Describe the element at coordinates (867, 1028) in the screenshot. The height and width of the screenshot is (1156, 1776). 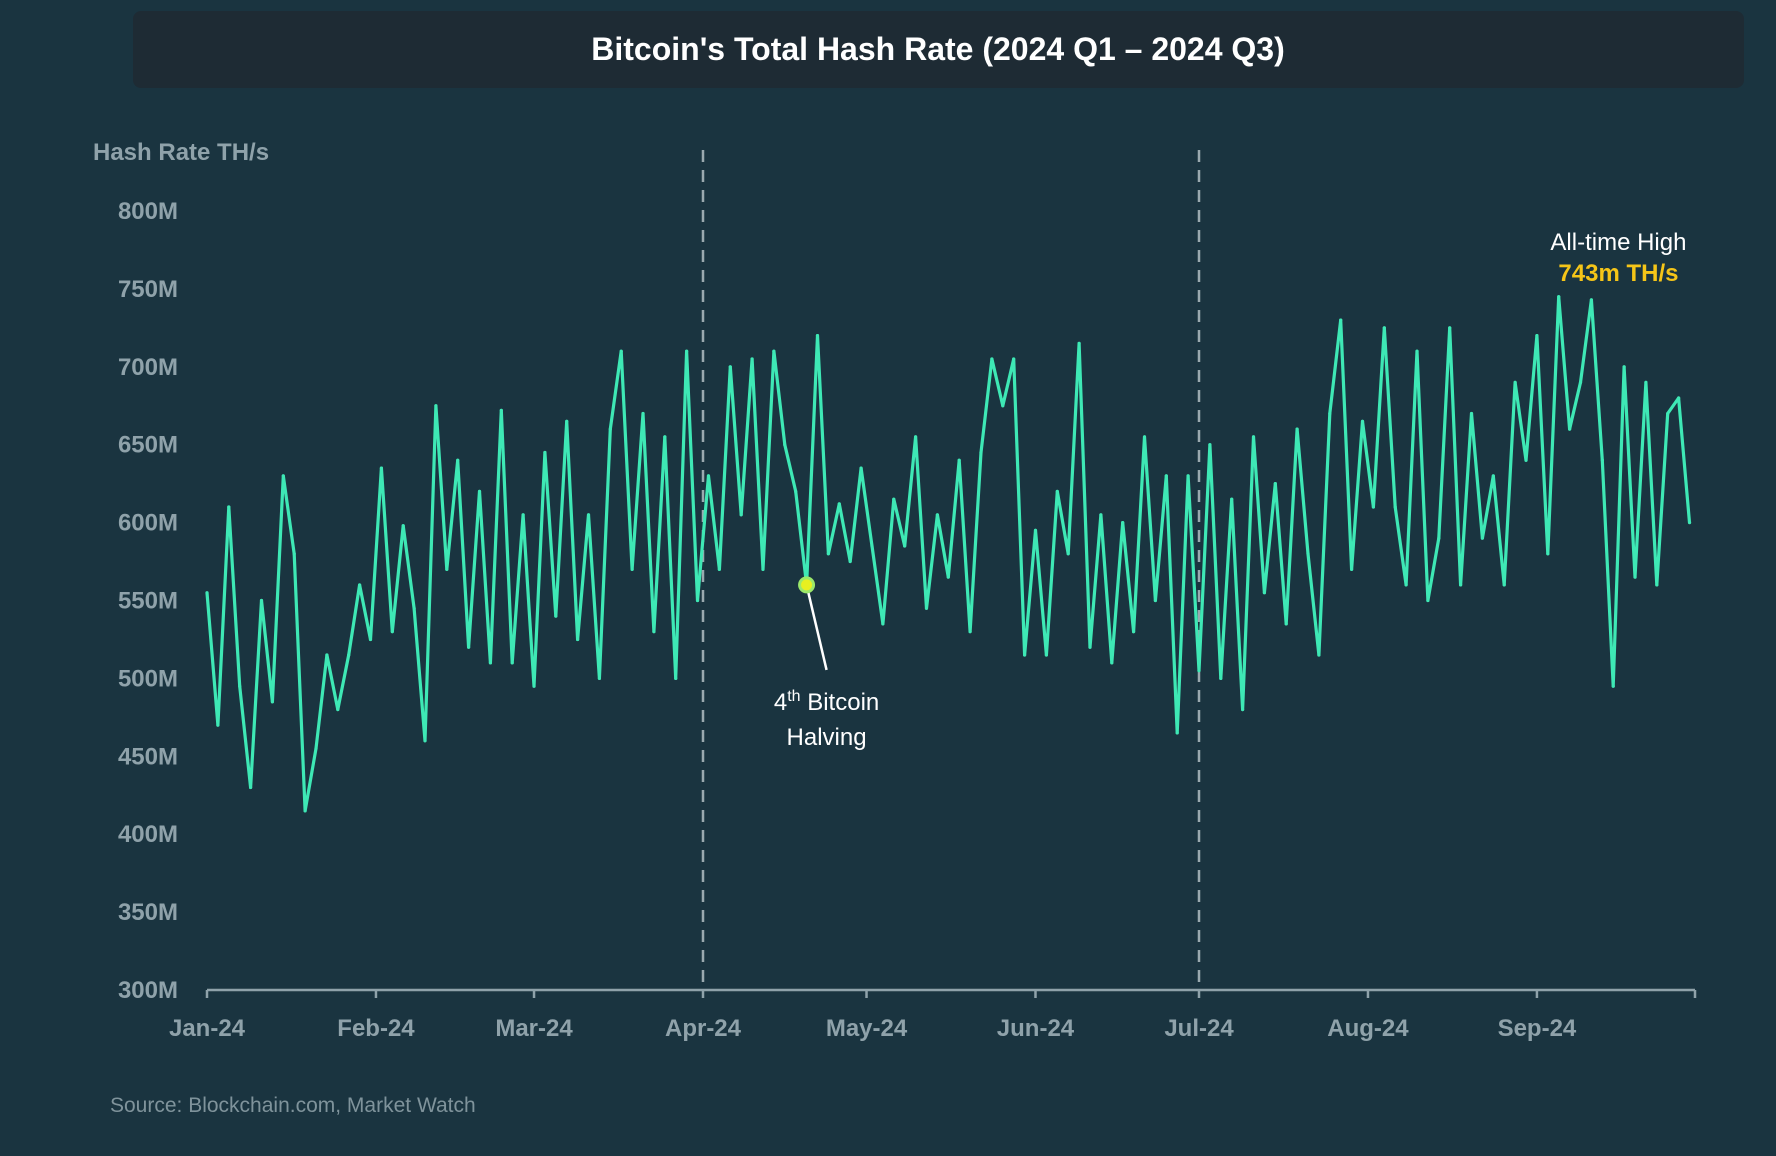
I see `x-tick-label: May-24` at that location.